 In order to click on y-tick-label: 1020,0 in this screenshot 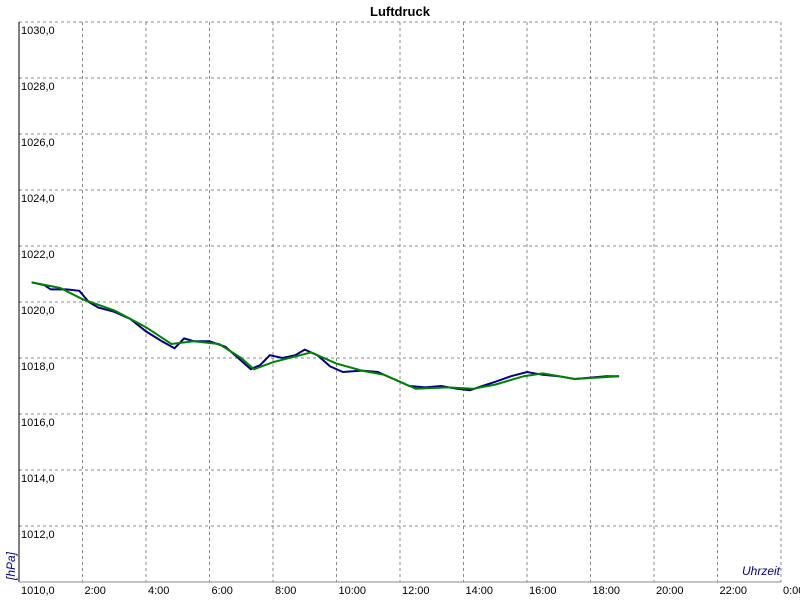, I will do `click(38, 311)`.